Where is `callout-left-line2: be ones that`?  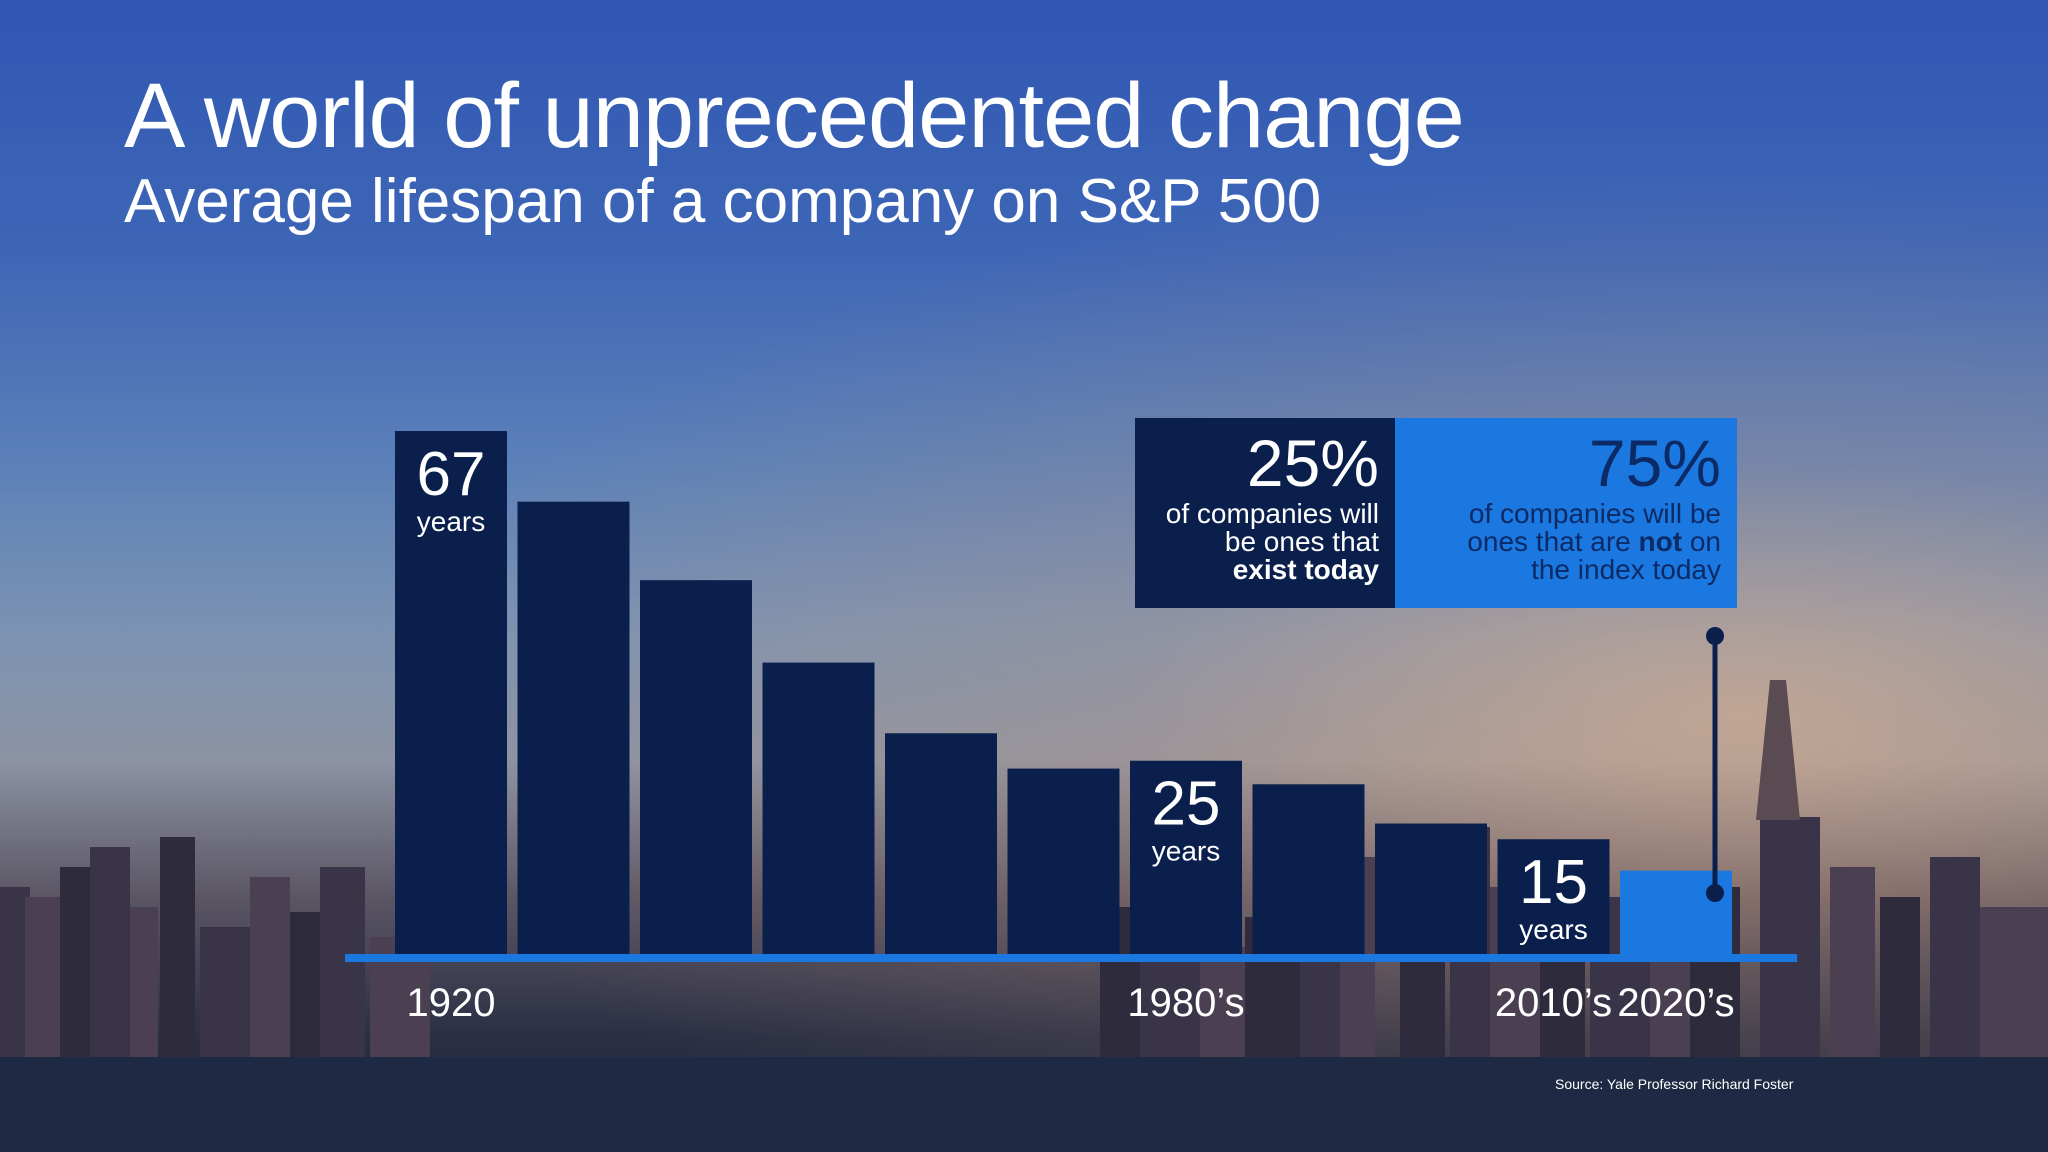
callout-left-line2: be ones that is located at coordinates (1301, 541).